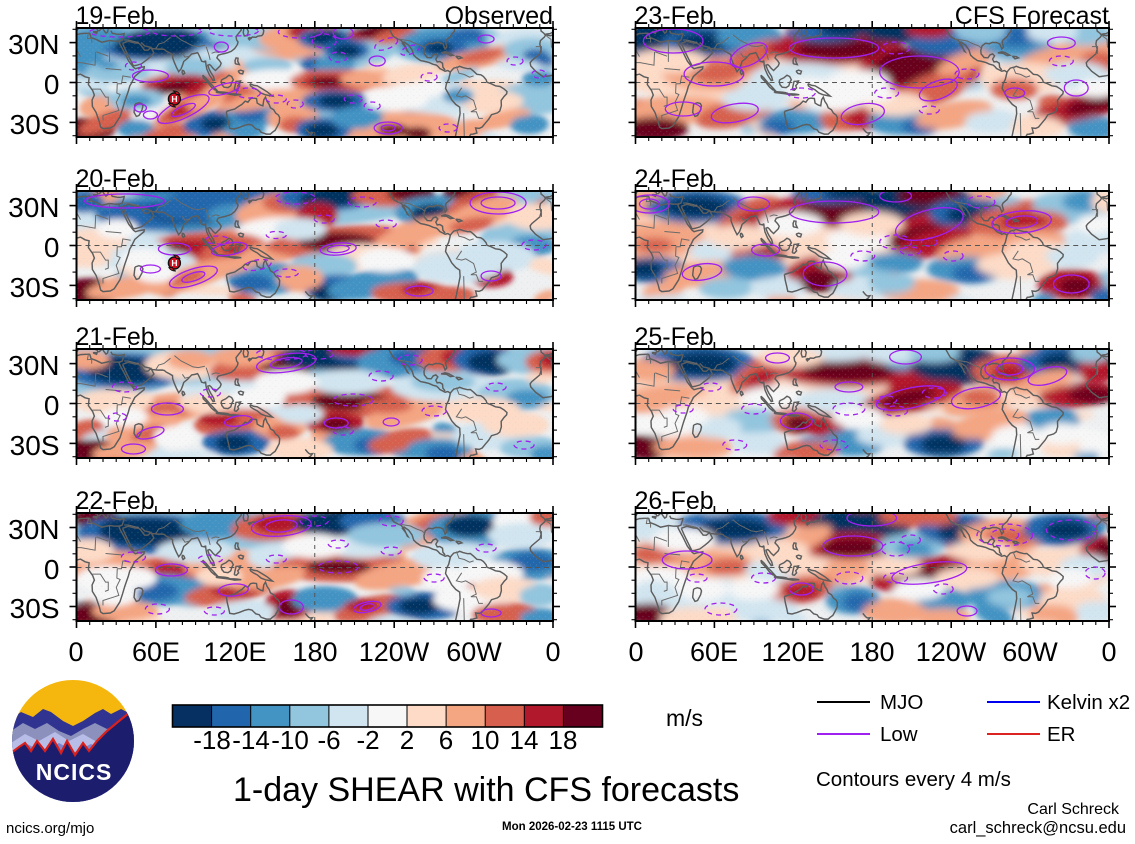  Describe the element at coordinates (446, 740) in the screenshot. I see `svg-text: 6` at that location.